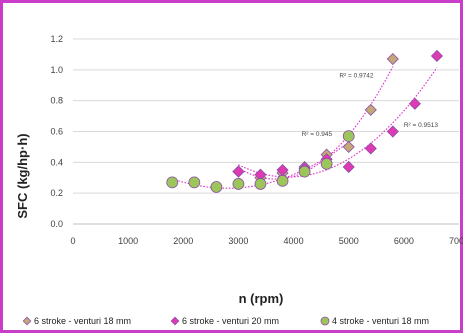 The height and width of the screenshot is (336, 463). Describe the element at coordinates (261, 298) in the screenshot. I see `x-axis-label: n (rpm)` at that location.